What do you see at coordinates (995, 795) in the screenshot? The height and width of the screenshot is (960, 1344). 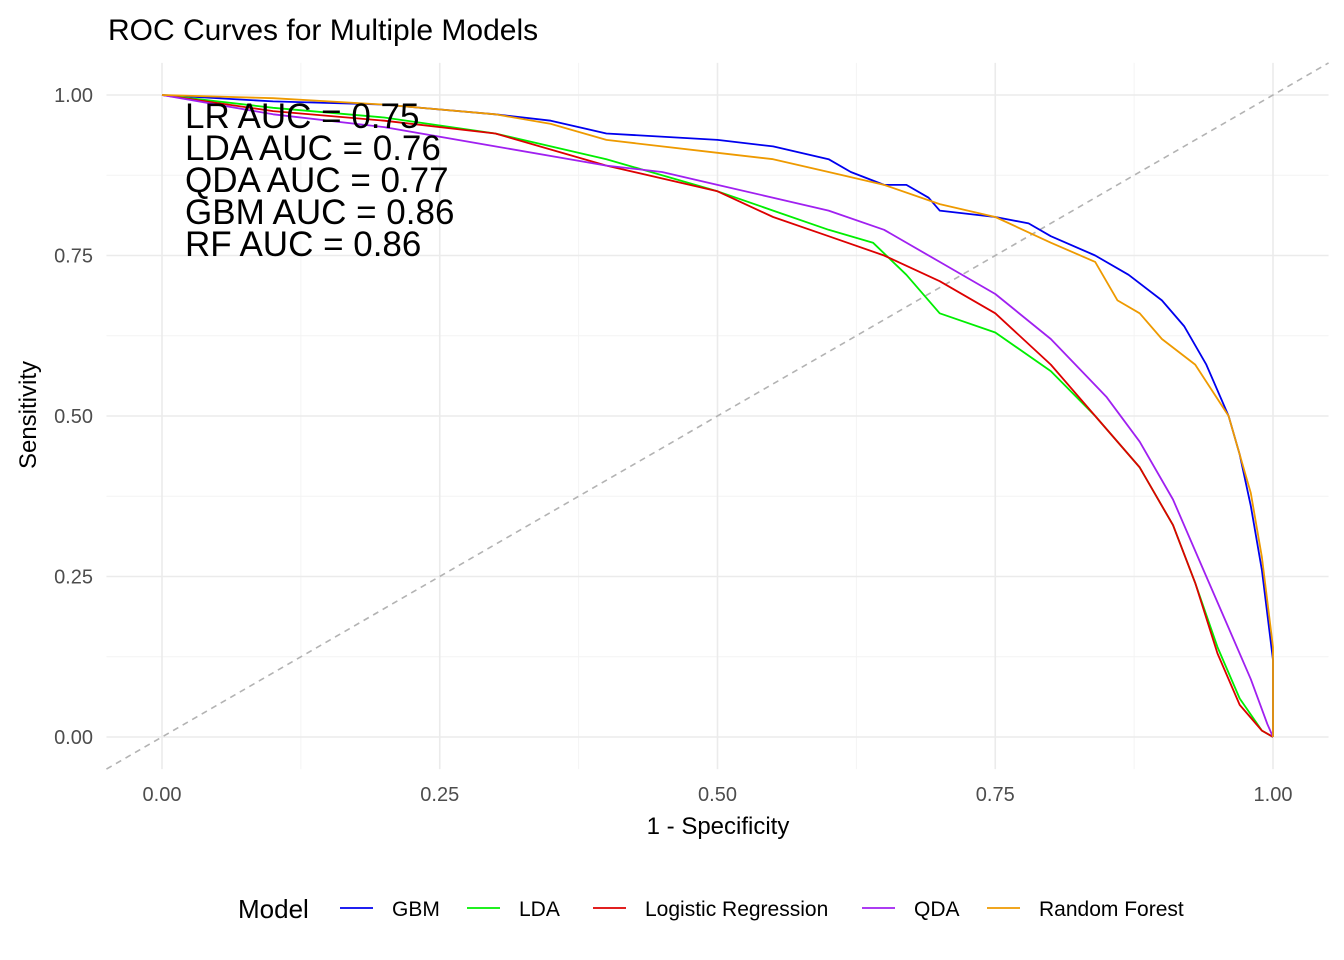 I see `x-tick-label: 0.75` at bounding box center [995, 795].